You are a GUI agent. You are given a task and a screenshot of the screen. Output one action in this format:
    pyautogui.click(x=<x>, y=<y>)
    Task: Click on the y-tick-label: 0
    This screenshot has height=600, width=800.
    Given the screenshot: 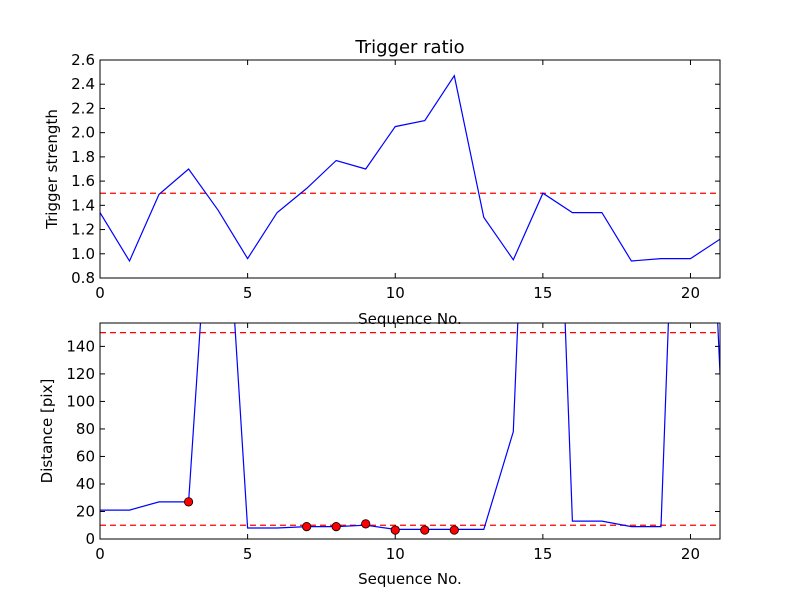 What is the action you would take?
    pyautogui.click(x=90, y=539)
    